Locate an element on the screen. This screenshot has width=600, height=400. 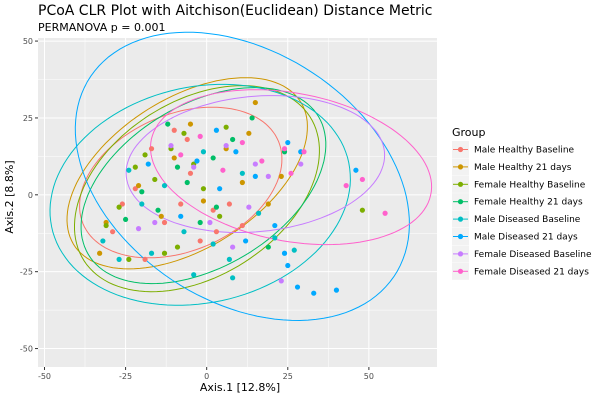
legend-label: Male Healthy 21 days is located at coordinates (523, 168).